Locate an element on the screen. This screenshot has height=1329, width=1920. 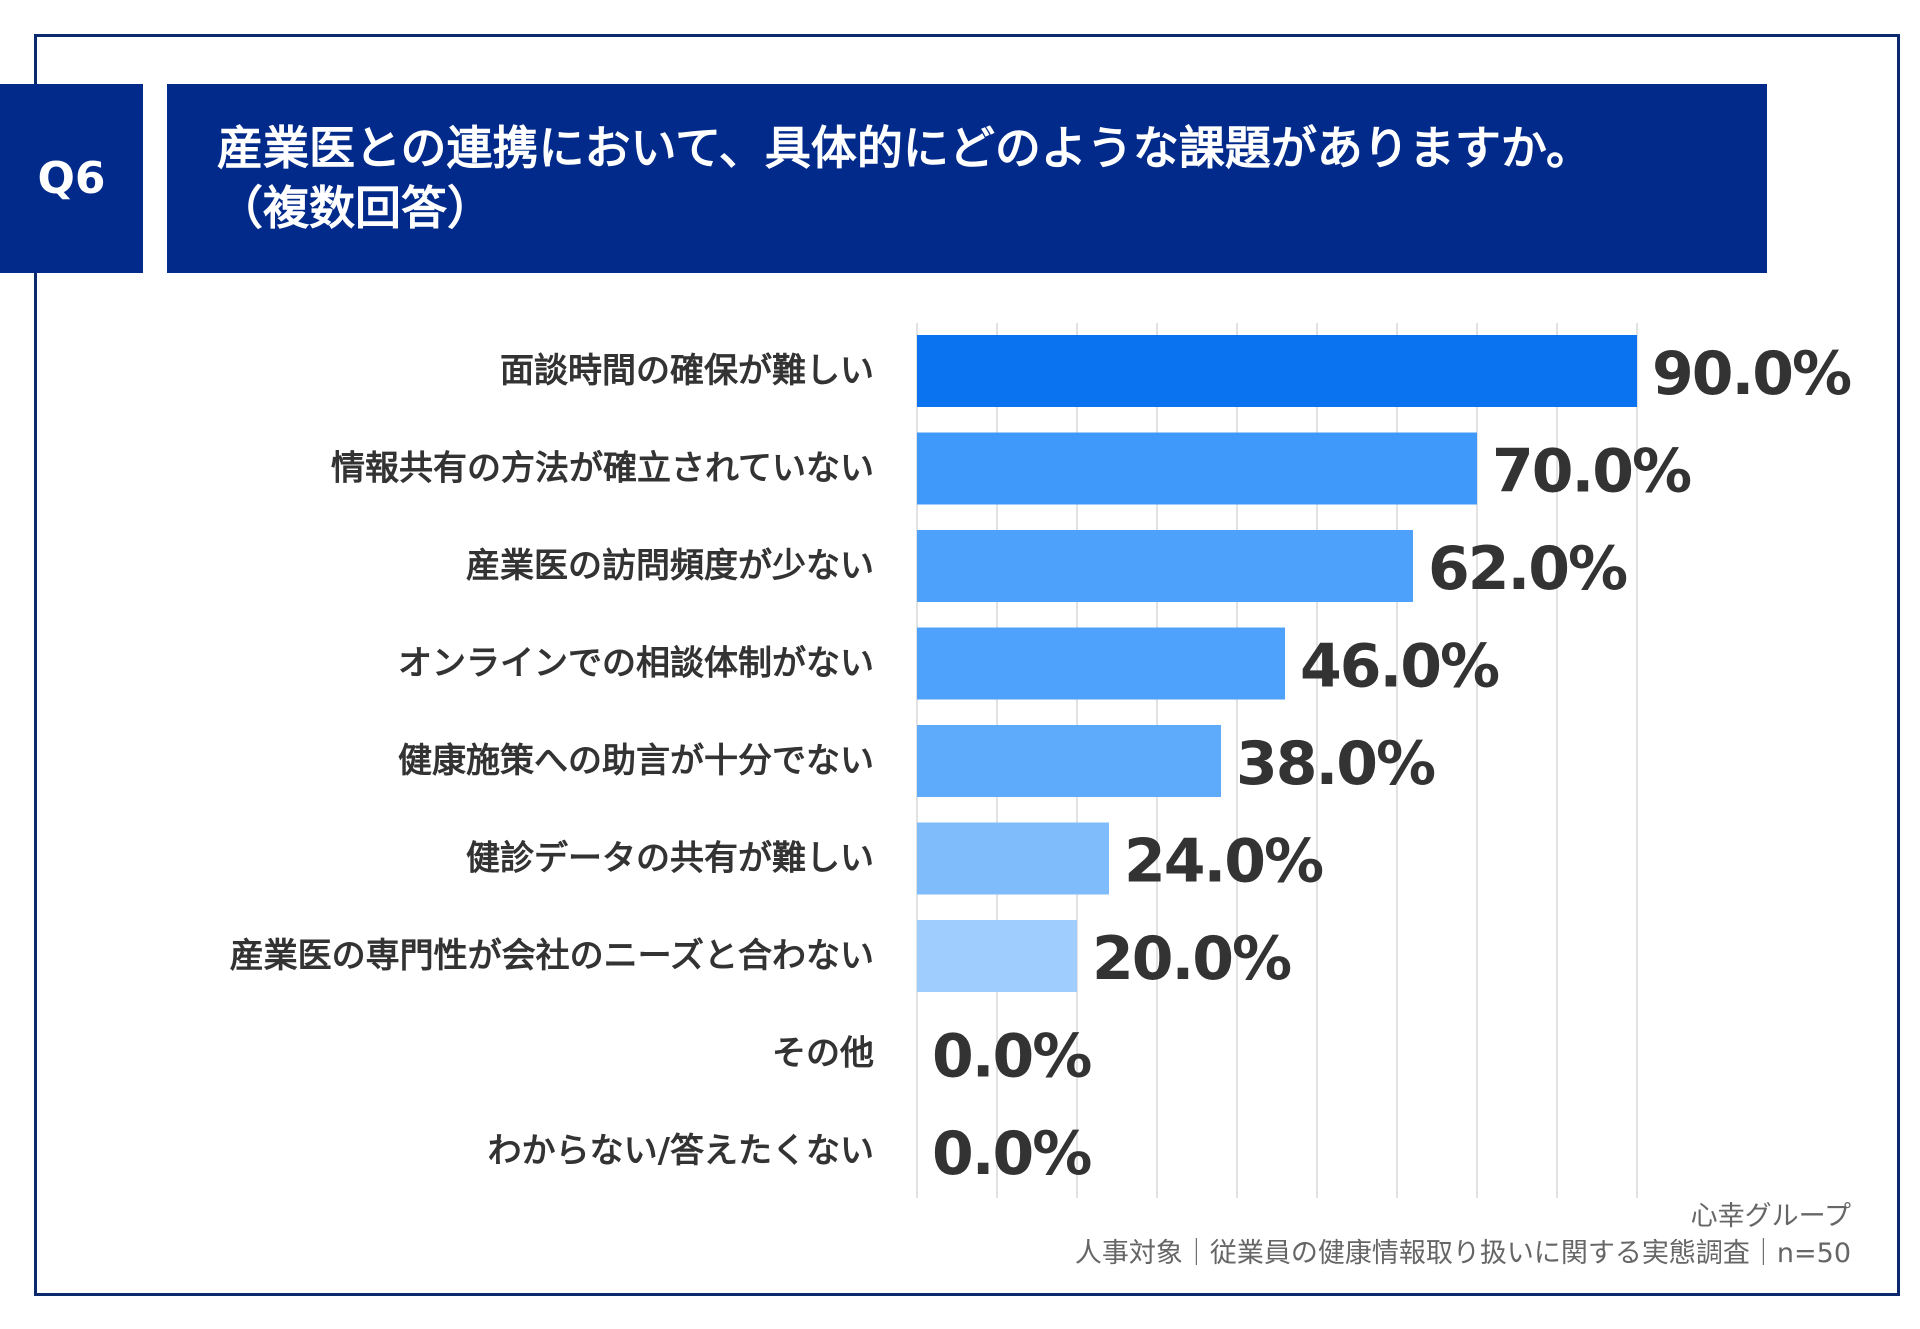
question-title-banner: 産業医との連携において、具体的にどのような課題がありますか。 （複数回答） is located at coordinates (967, 178).